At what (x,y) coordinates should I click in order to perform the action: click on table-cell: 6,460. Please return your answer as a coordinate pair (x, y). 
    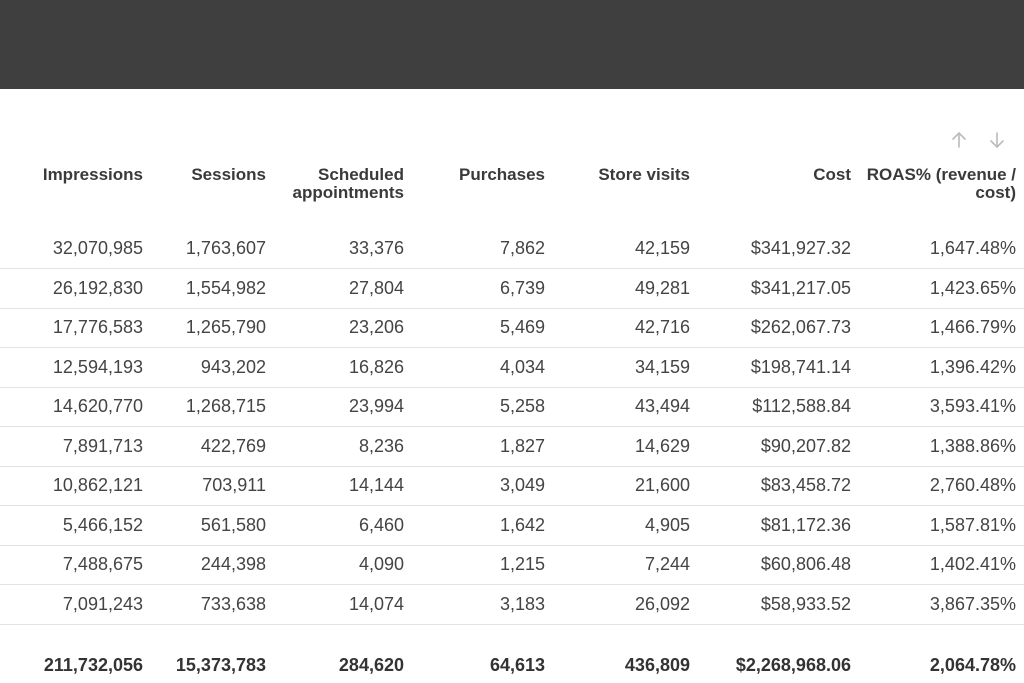
    Looking at the image, I should click on (381, 524).